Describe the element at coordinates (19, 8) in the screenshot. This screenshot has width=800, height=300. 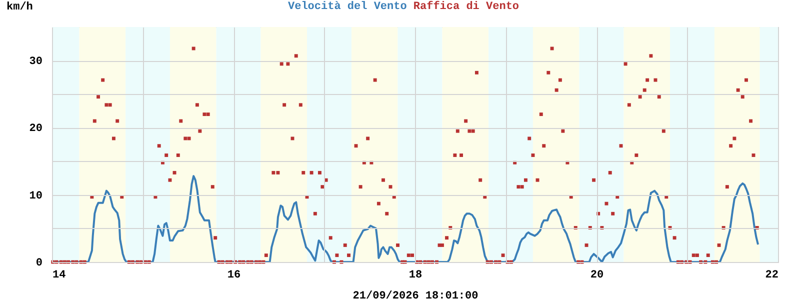
I see `y-axis-title: km/h` at that location.